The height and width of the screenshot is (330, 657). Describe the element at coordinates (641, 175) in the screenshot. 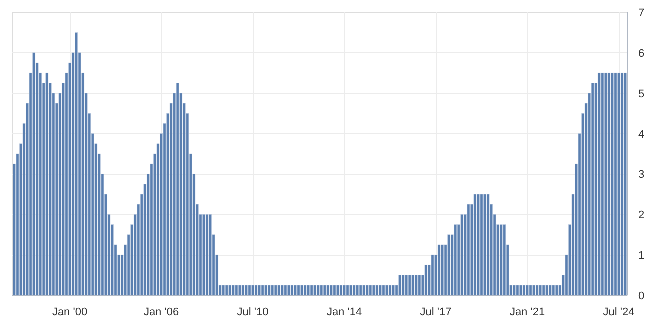

I see `y-tick-label: 3` at that location.